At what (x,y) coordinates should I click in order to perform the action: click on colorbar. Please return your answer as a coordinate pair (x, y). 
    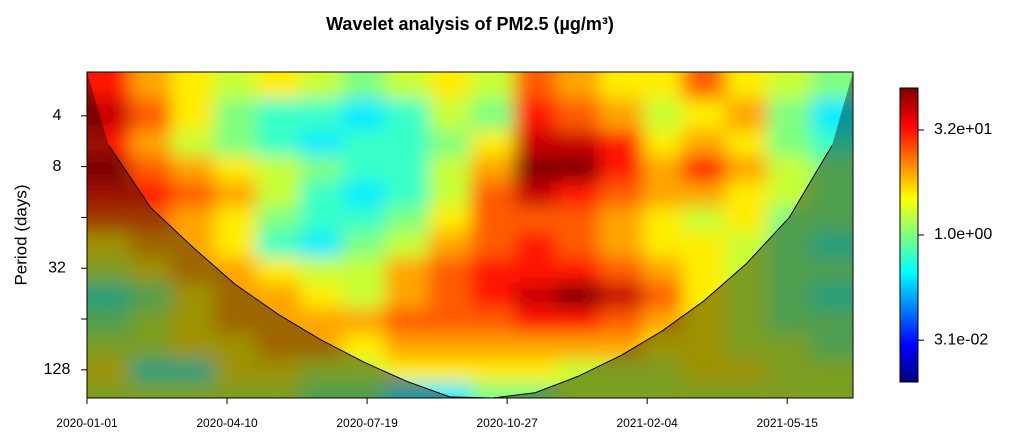
    Looking at the image, I should click on (909, 235).